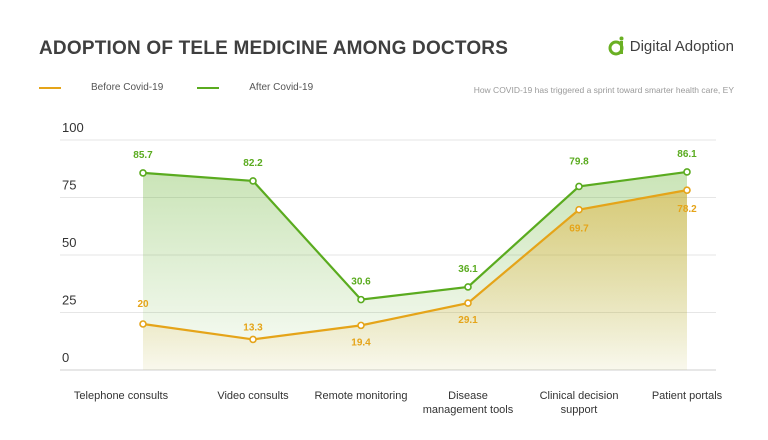 The height and width of the screenshot is (440, 768). I want to click on legend-item-before: Before Covid-19, so click(101, 87).